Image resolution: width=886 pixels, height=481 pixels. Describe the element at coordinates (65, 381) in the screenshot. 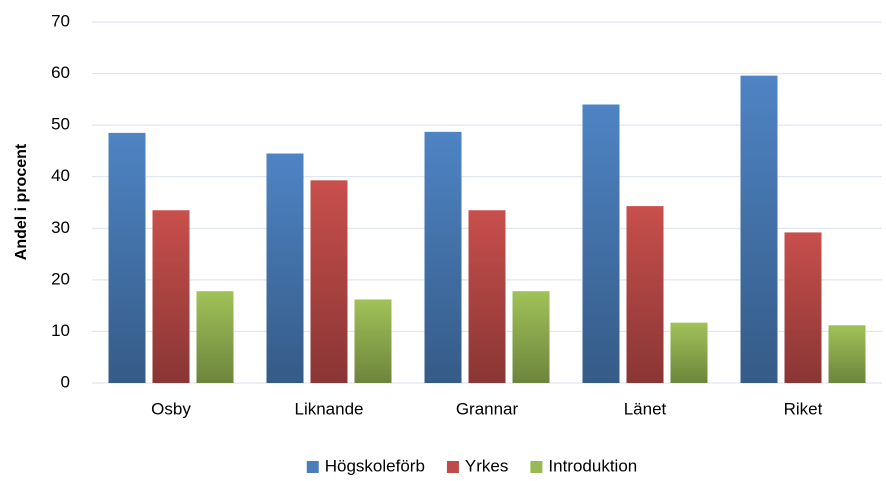

I see `y-tick-label: 0` at that location.